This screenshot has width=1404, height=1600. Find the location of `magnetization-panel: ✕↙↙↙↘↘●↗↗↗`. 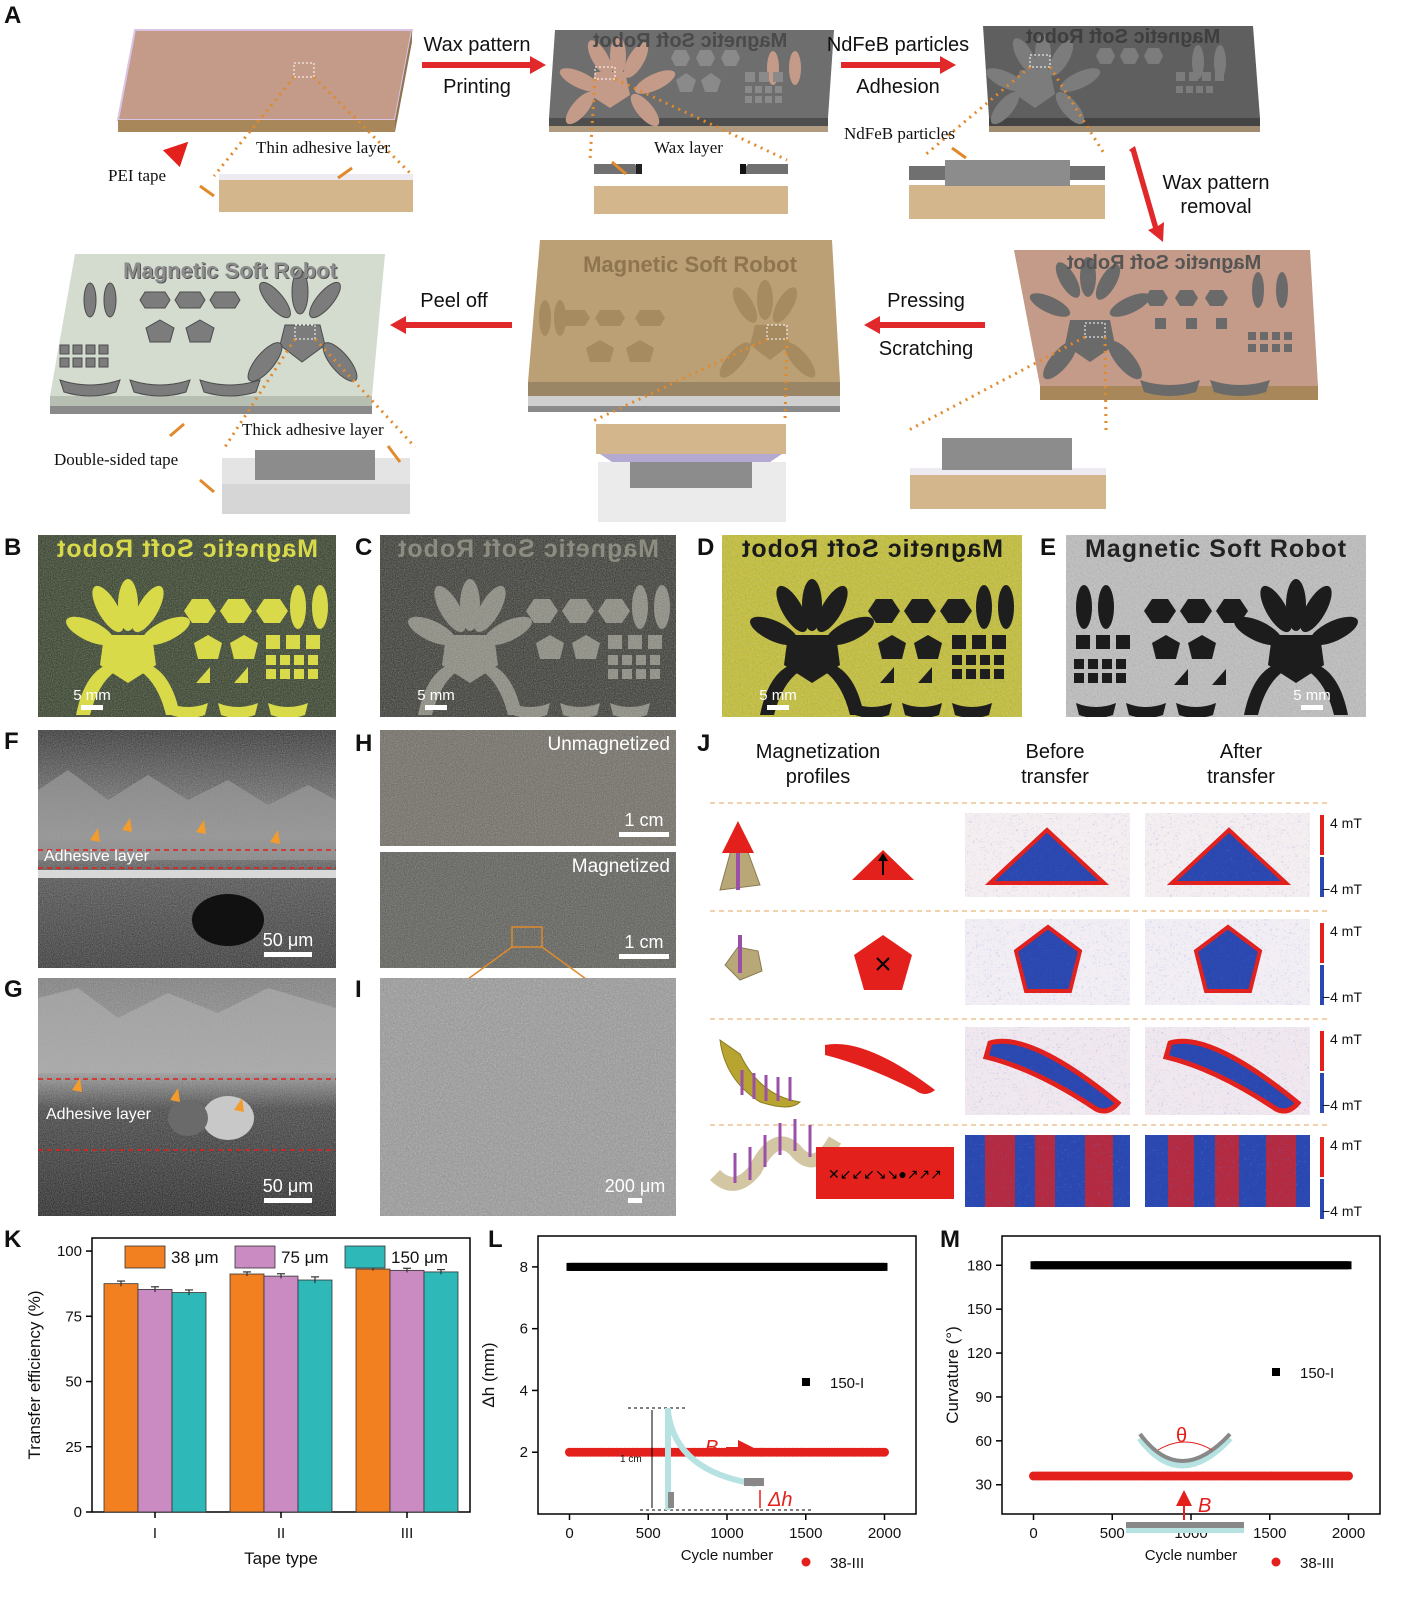

magnetization-panel: ✕↙↙↙↘↘●↗↗↗ is located at coordinates (1020, 1010).